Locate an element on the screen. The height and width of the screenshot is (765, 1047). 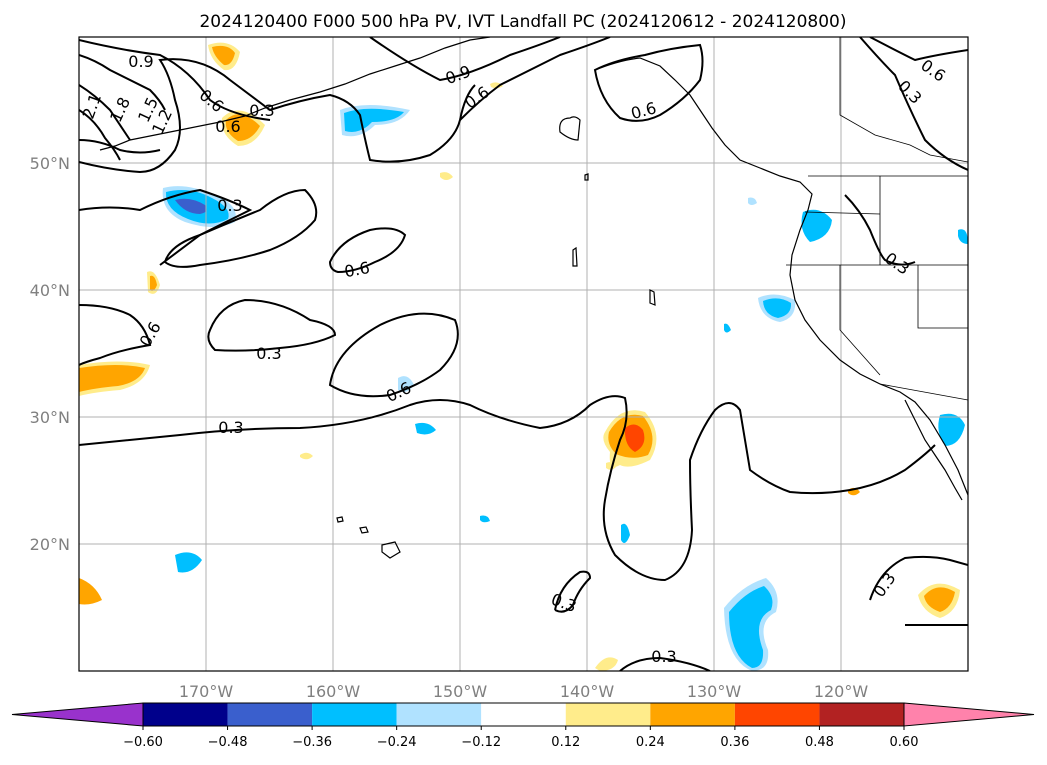
colorbar-extend-max is located at coordinates (969, 714).